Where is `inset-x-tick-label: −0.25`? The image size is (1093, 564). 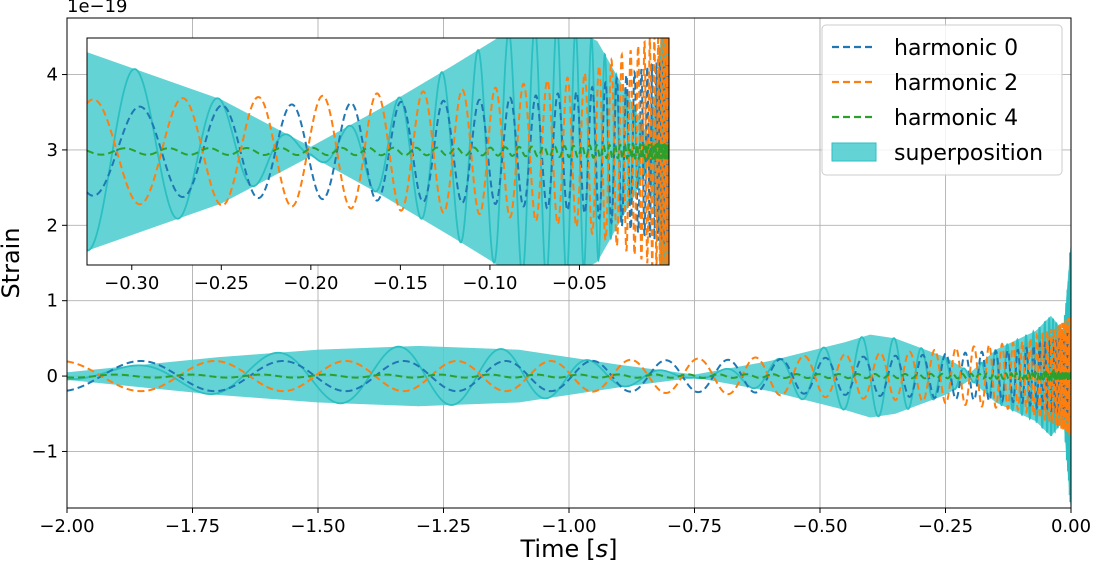
inset-x-tick-label: −0.25 is located at coordinates (221, 283).